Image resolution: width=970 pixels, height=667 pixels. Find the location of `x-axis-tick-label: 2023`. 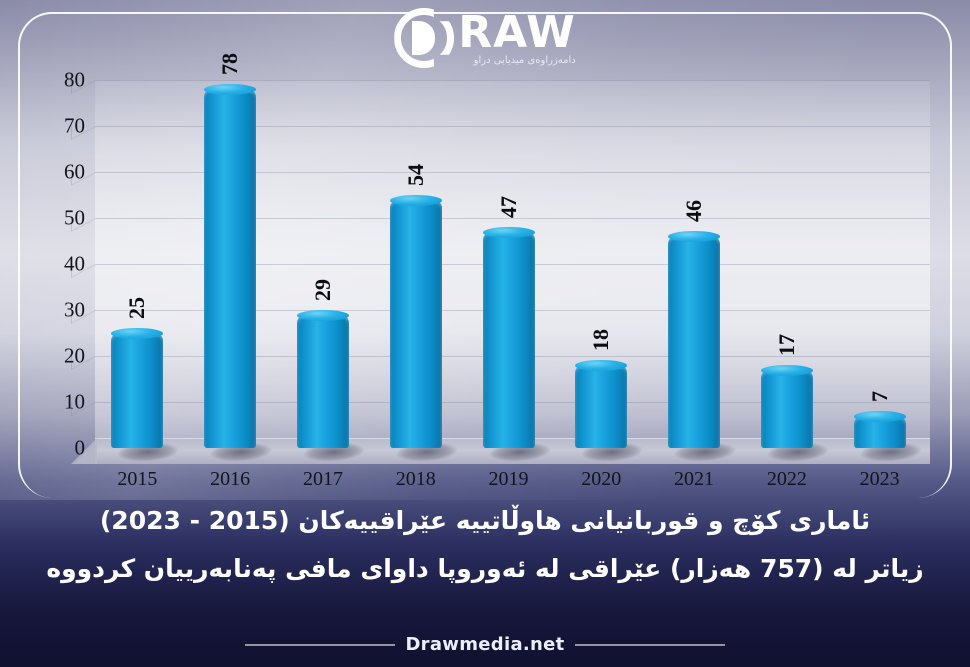

x-axis-tick-label: 2023 is located at coordinates (879, 479).